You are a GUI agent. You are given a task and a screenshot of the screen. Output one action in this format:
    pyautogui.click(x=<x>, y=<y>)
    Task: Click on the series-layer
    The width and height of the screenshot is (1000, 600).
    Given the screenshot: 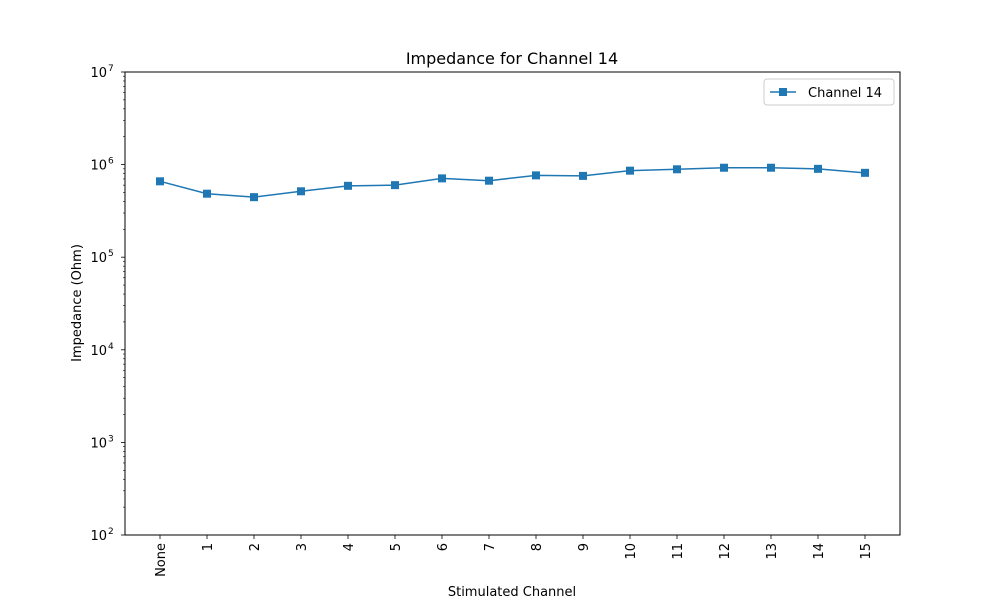 What is the action you would take?
    pyautogui.click(x=512, y=182)
    